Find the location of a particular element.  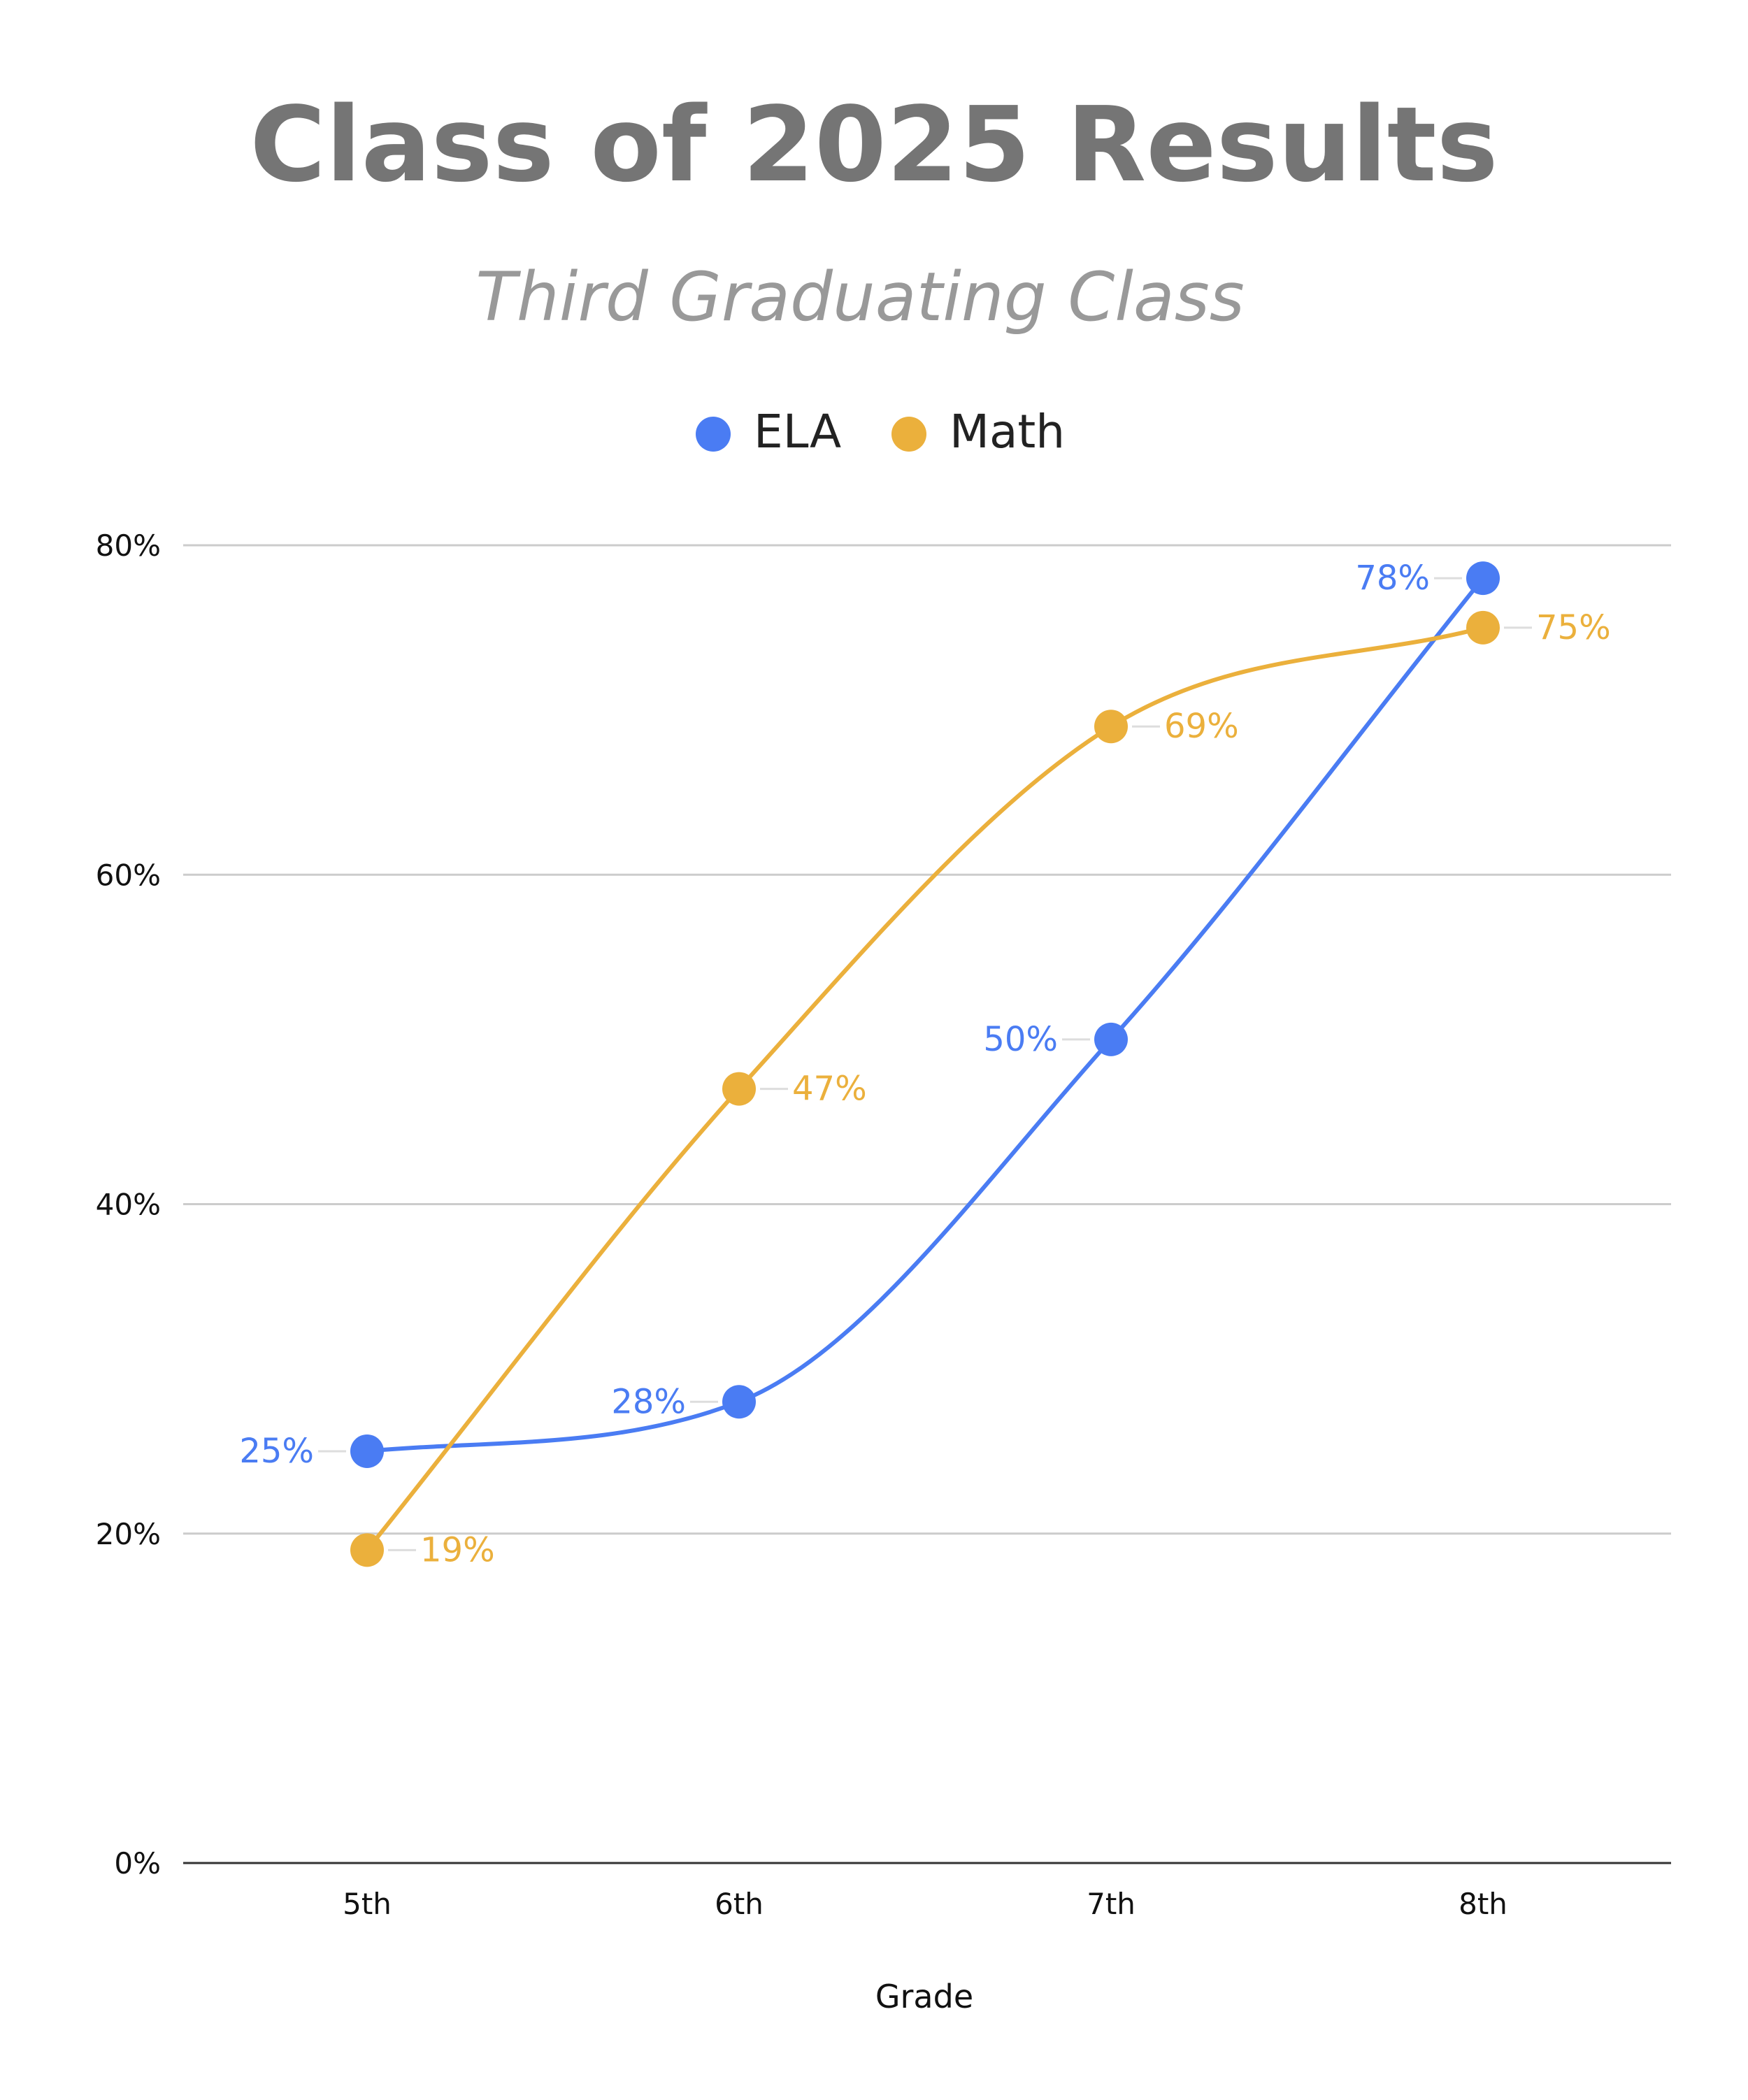

y-tick-label-0: 0% is located at coordinates (137, 1863).